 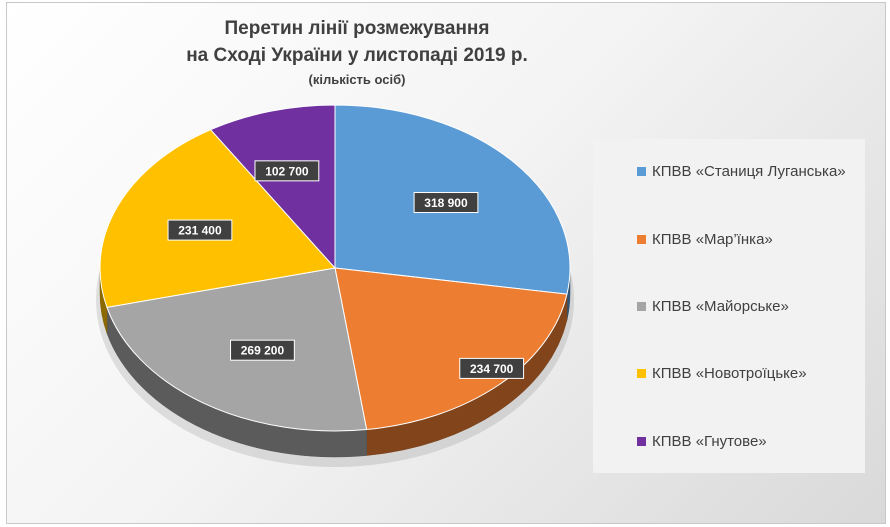 I want to click on data-label: 318 900, so click(x=446, y=203).